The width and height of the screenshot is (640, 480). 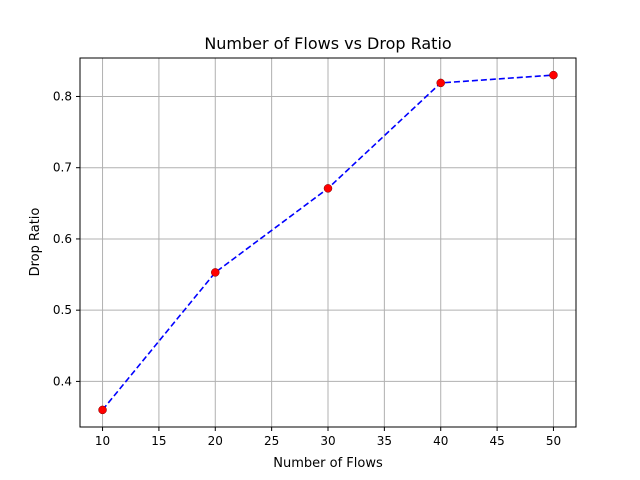 What do you see at coordinates (62, 239) in the screenshot?
I see `y-tick-label: 0.6` at bounding box center [62, 239].